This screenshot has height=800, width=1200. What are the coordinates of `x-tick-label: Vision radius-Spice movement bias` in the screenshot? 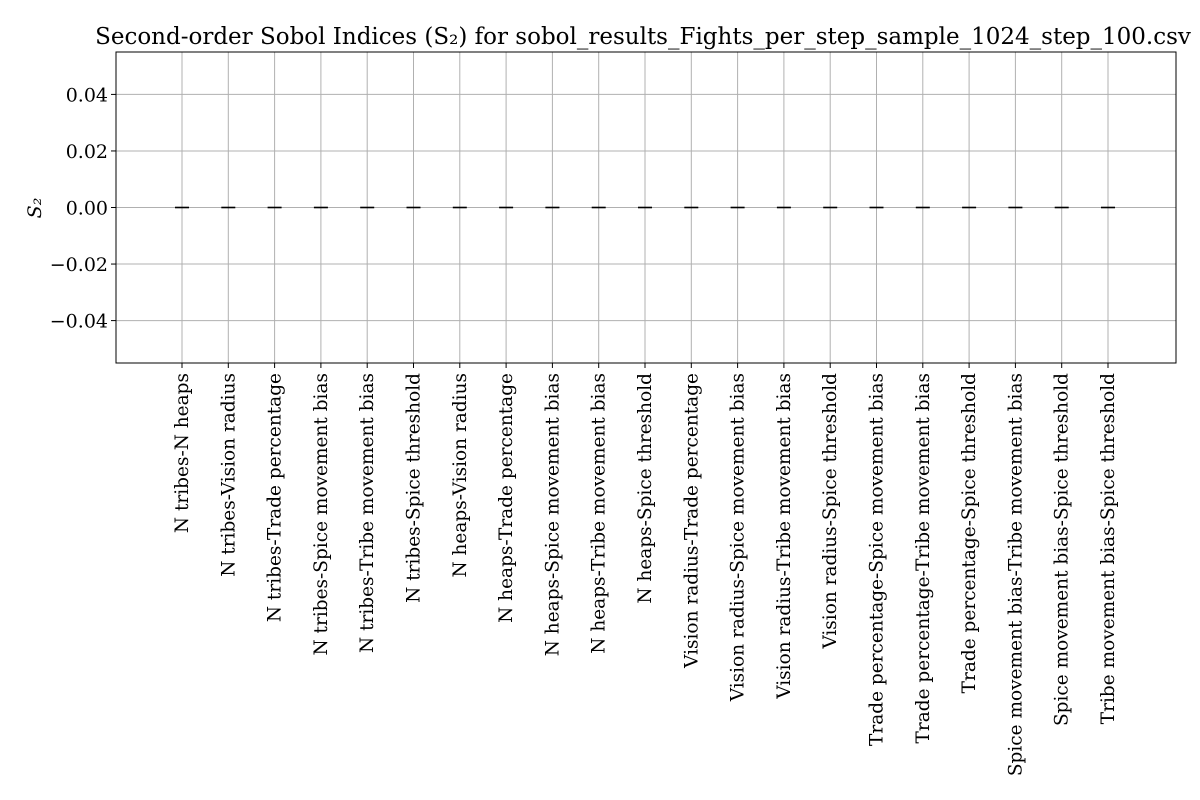 It's located at (738, 537).